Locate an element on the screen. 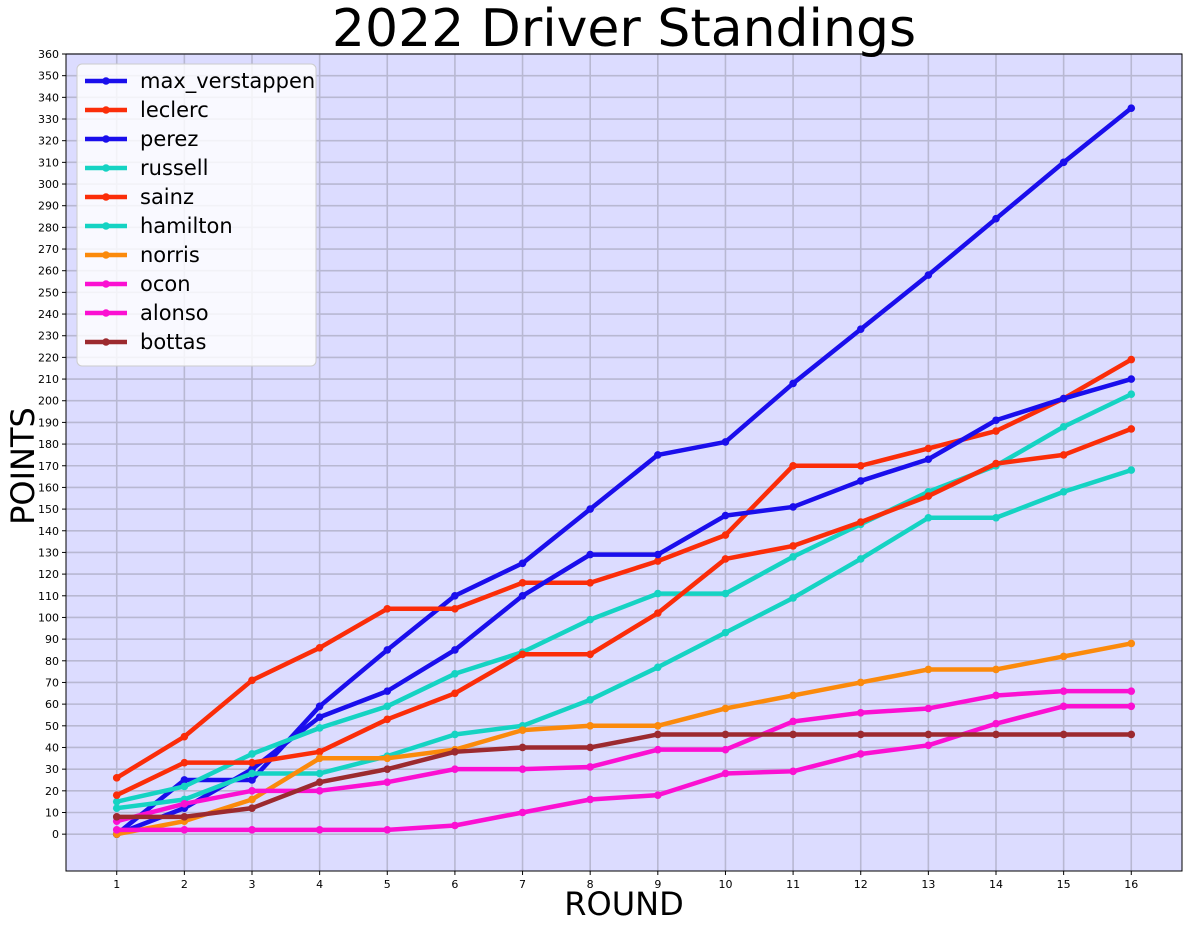 The width and height of the screenshot is (1189, 927). x-tick-label: 15 is located at coordinates (1064, 884).